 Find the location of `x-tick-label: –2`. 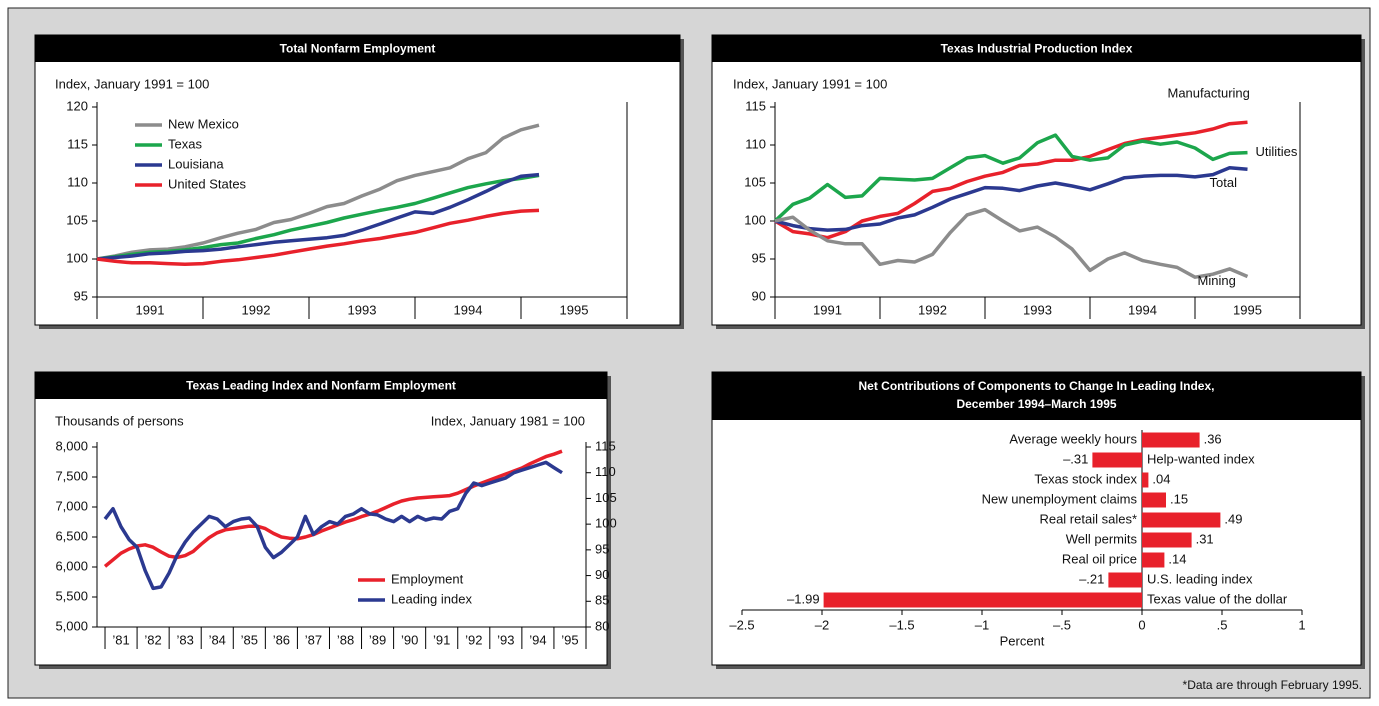

x-tick-label: –2 is located at coordinates (822, 624).